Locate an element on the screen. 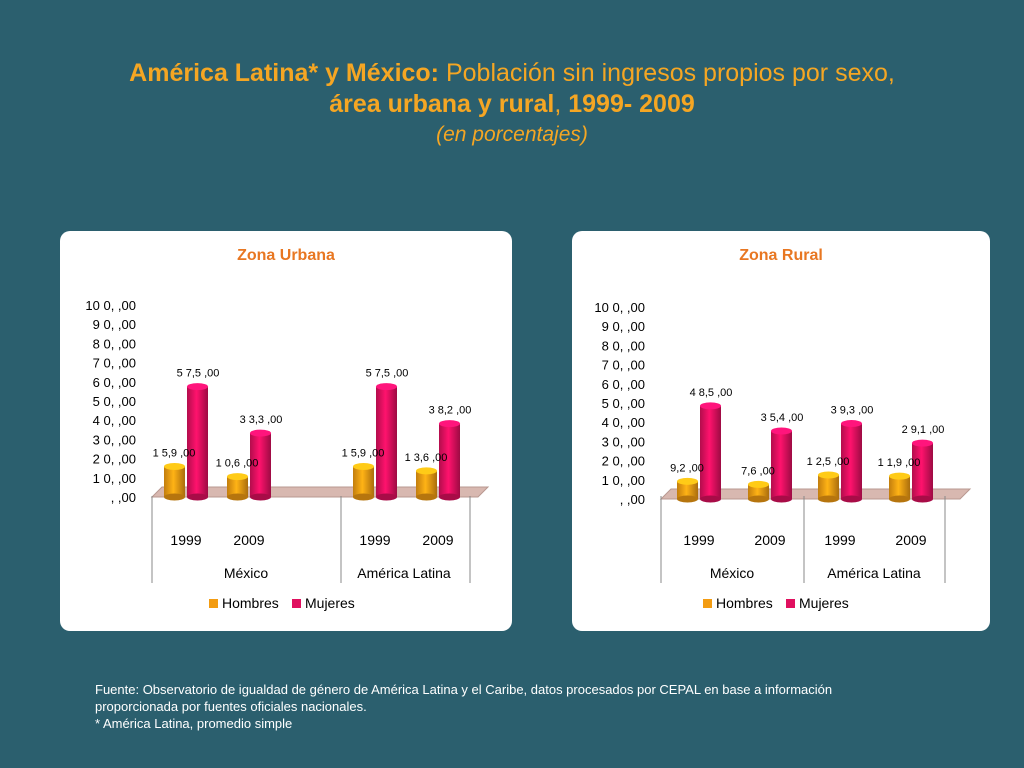 The width and height of the screenshot is (1024, 768). data-label-mujeres: 3 8,2 ,00 is located at coordinates (450, 411).